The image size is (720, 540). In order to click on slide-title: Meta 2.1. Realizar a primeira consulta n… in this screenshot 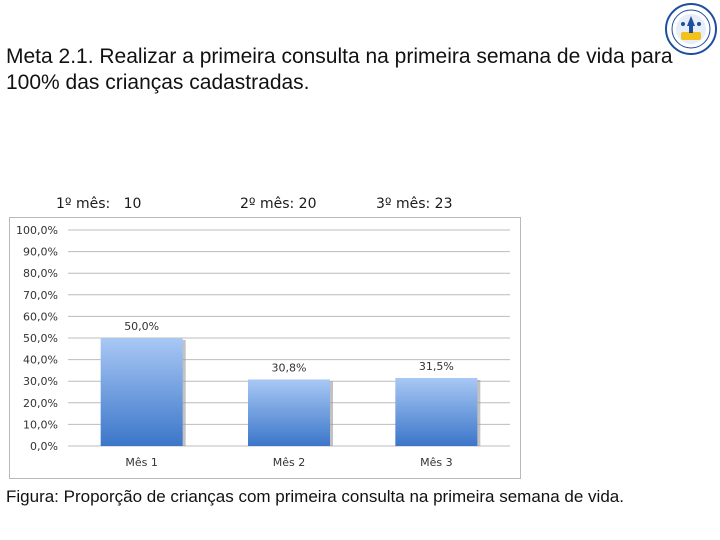, I will do `click(339, 69)`.